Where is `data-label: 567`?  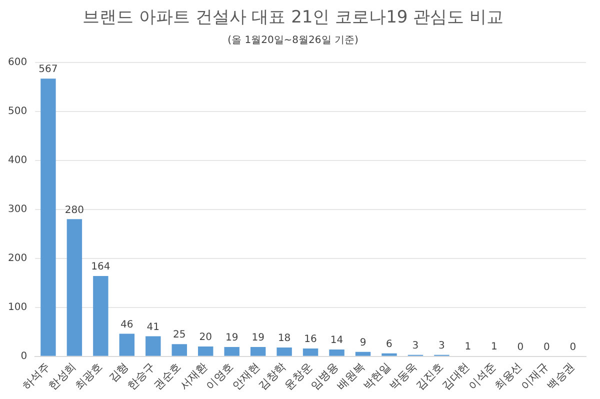
data-label: 567 is located at coordinates (48, 70).